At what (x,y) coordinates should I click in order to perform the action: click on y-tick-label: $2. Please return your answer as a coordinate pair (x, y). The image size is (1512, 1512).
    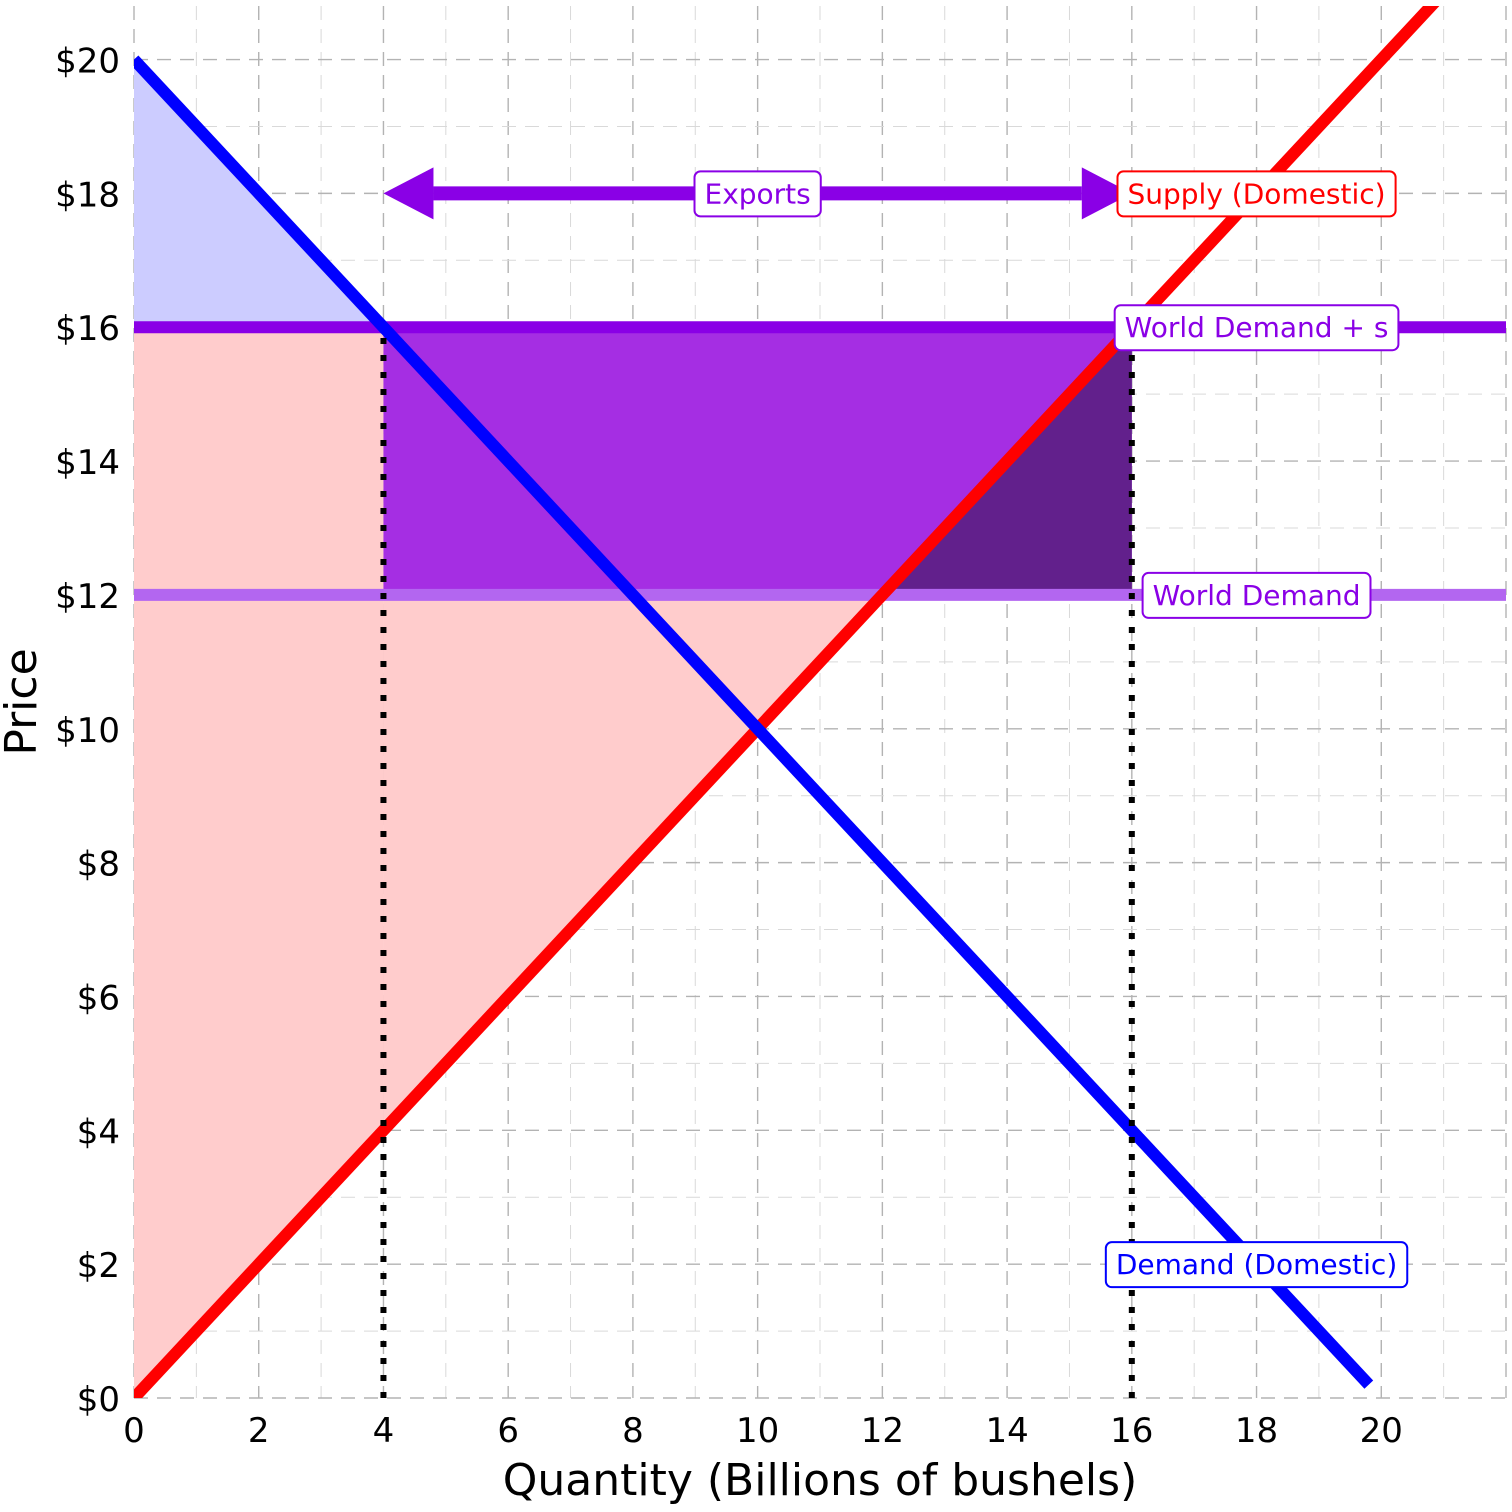
    Looking at the image, I should click on (98, 1266).